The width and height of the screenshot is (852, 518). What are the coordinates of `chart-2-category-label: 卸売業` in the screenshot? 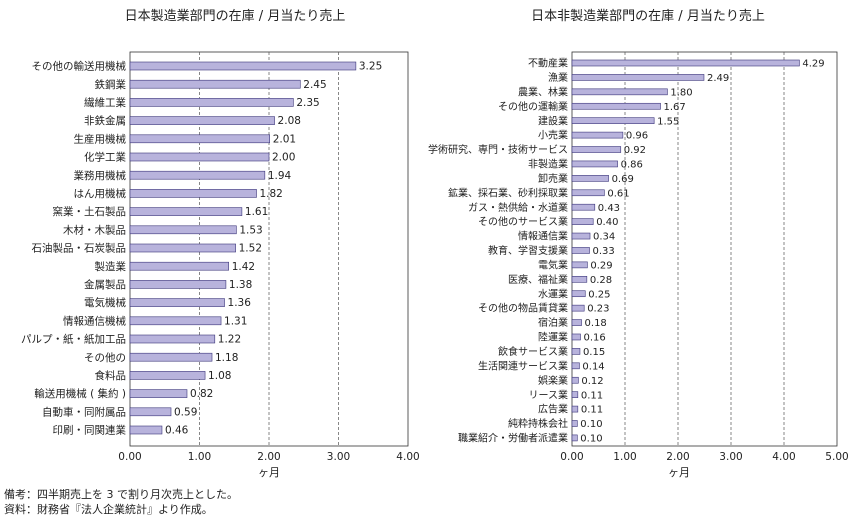 It's located at (553, 178).